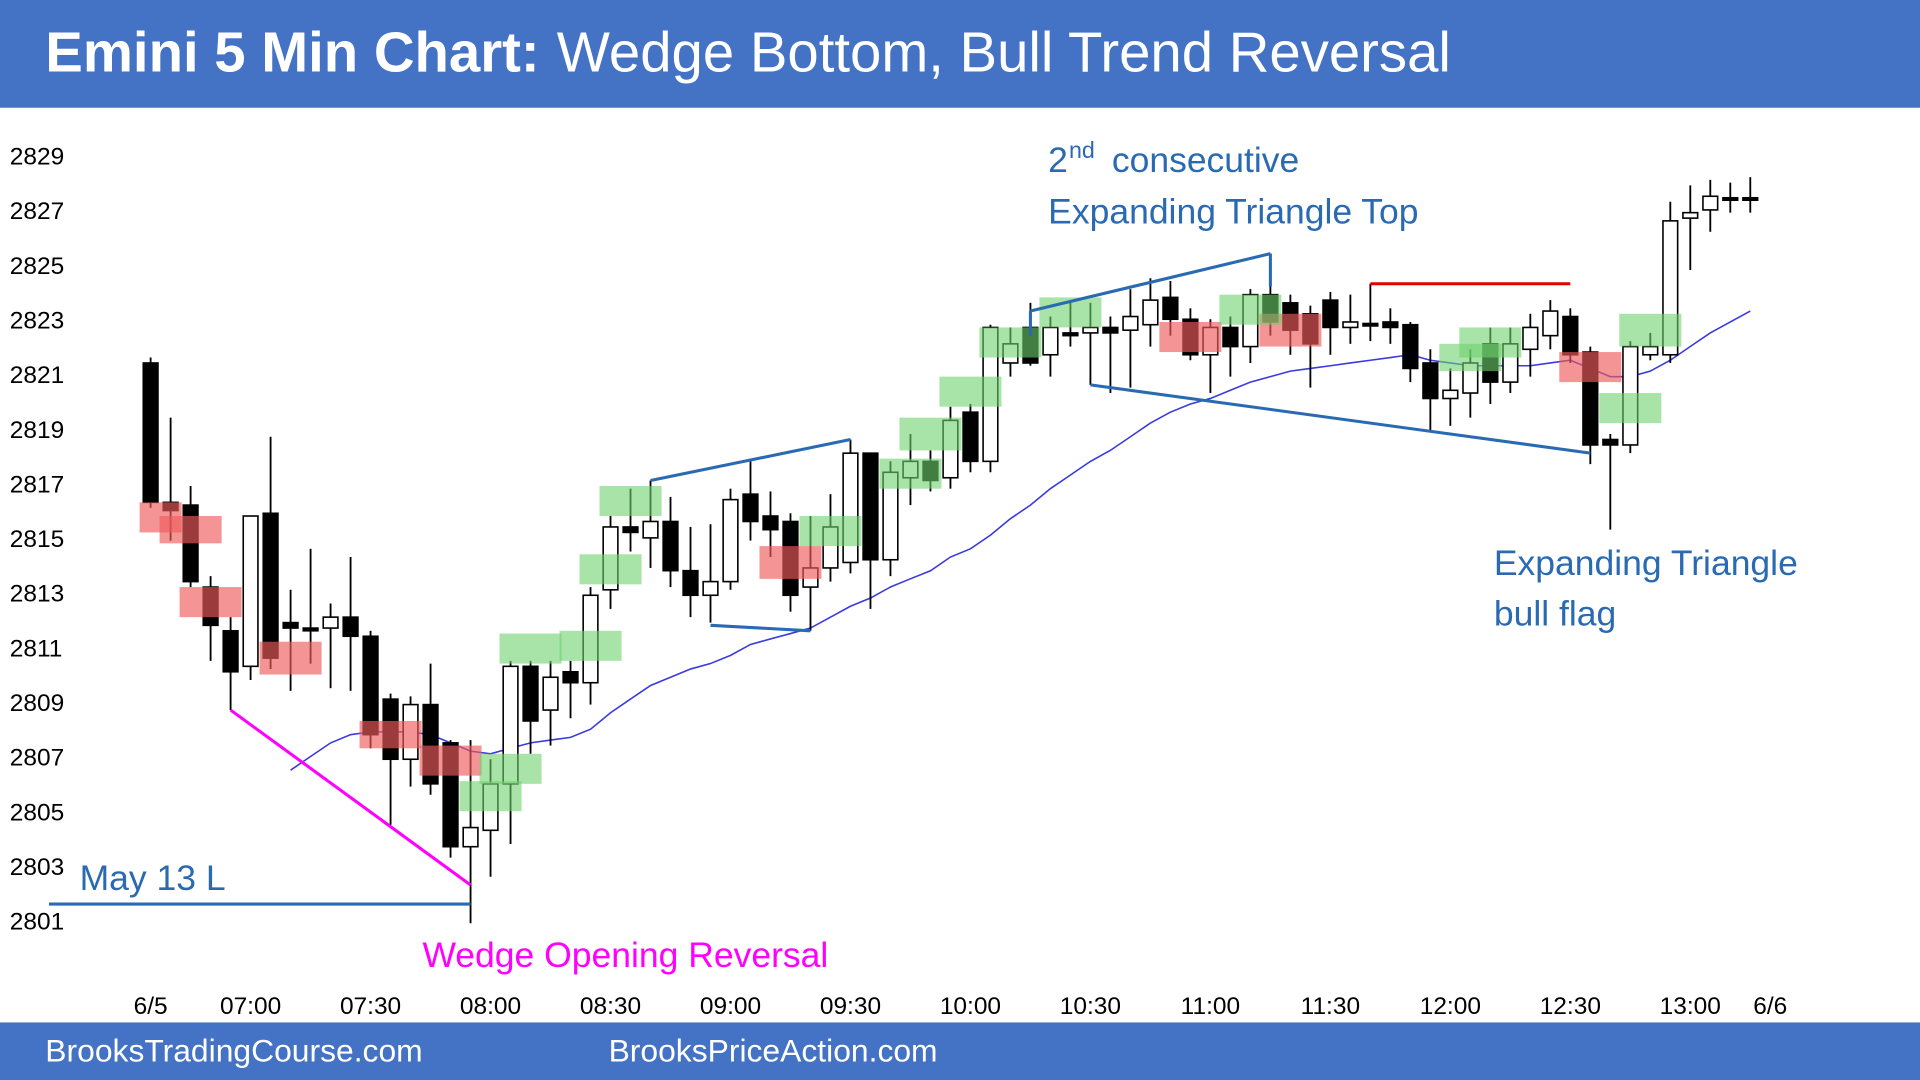 This screenshot has width=1920, height=1080. What do you see at coordinates (970, 1006) in the screenshot?
I see `x-tick-label: 10:00` at bounding box center [970, 1006].